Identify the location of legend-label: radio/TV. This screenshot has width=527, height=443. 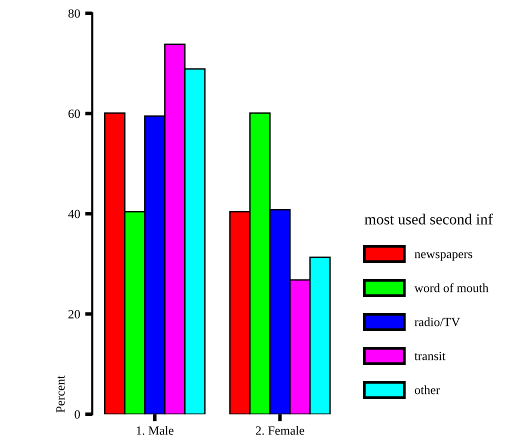
(437, 321).